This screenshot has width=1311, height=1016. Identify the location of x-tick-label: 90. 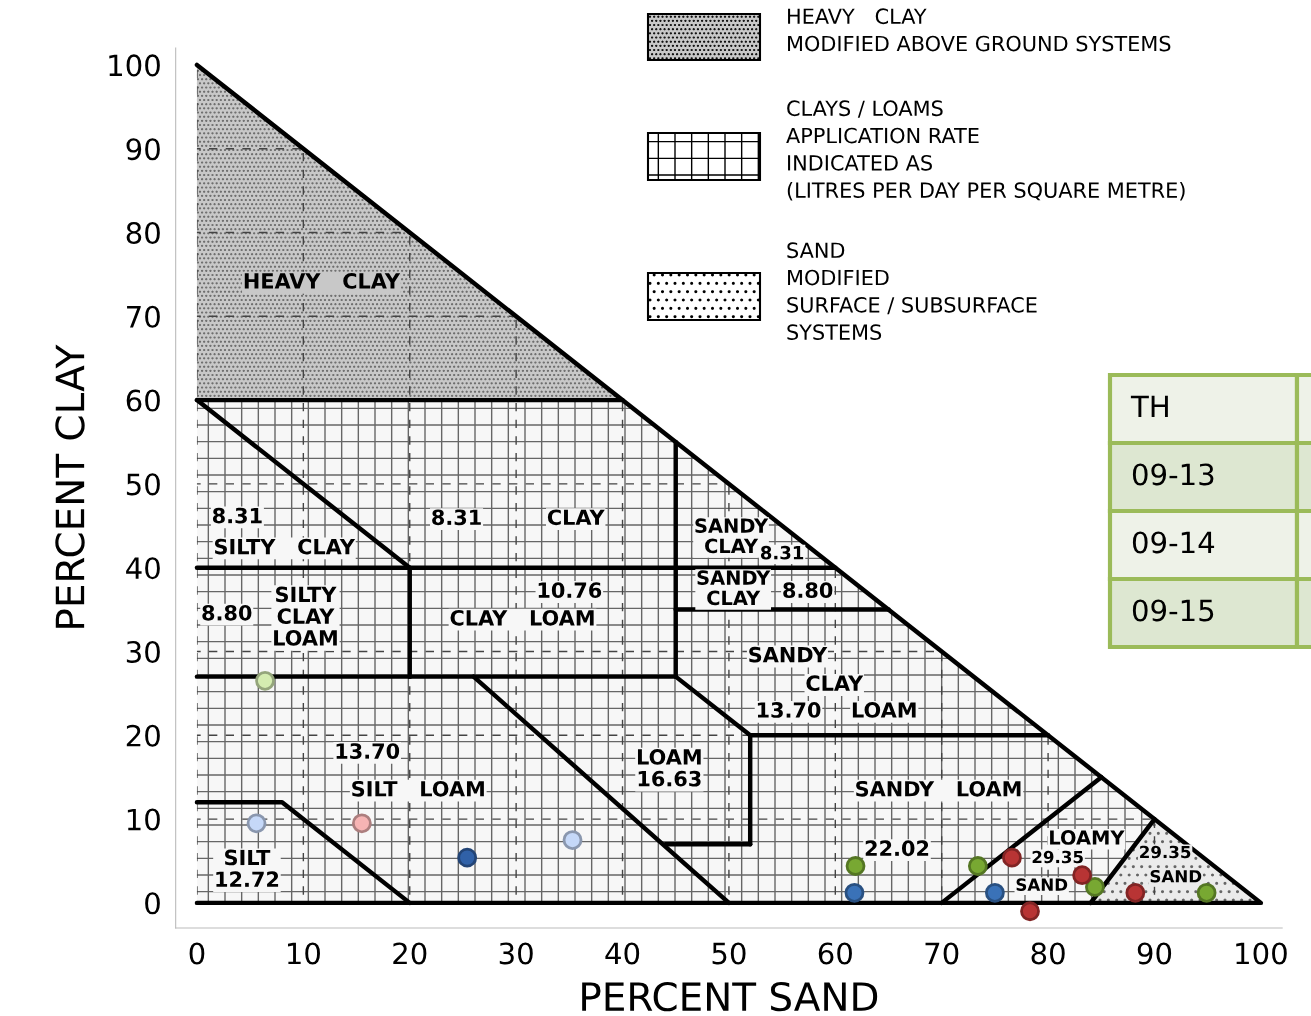
(1154, 953).